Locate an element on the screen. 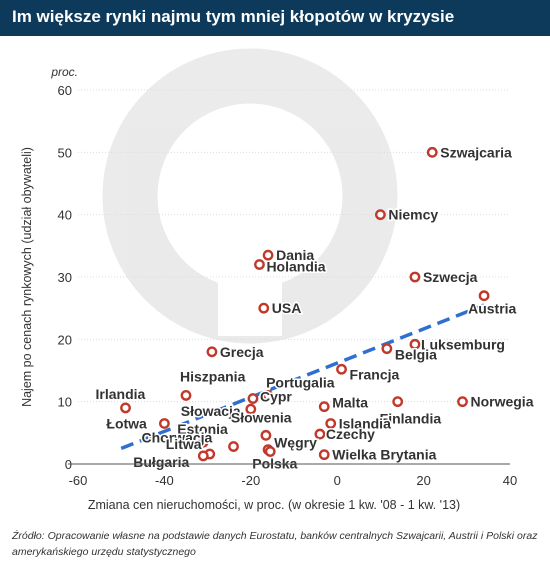 Image resolution: width=550 pixels, height=572 pixels. y-tick-label: 20 is located at coordinates (65, 339).